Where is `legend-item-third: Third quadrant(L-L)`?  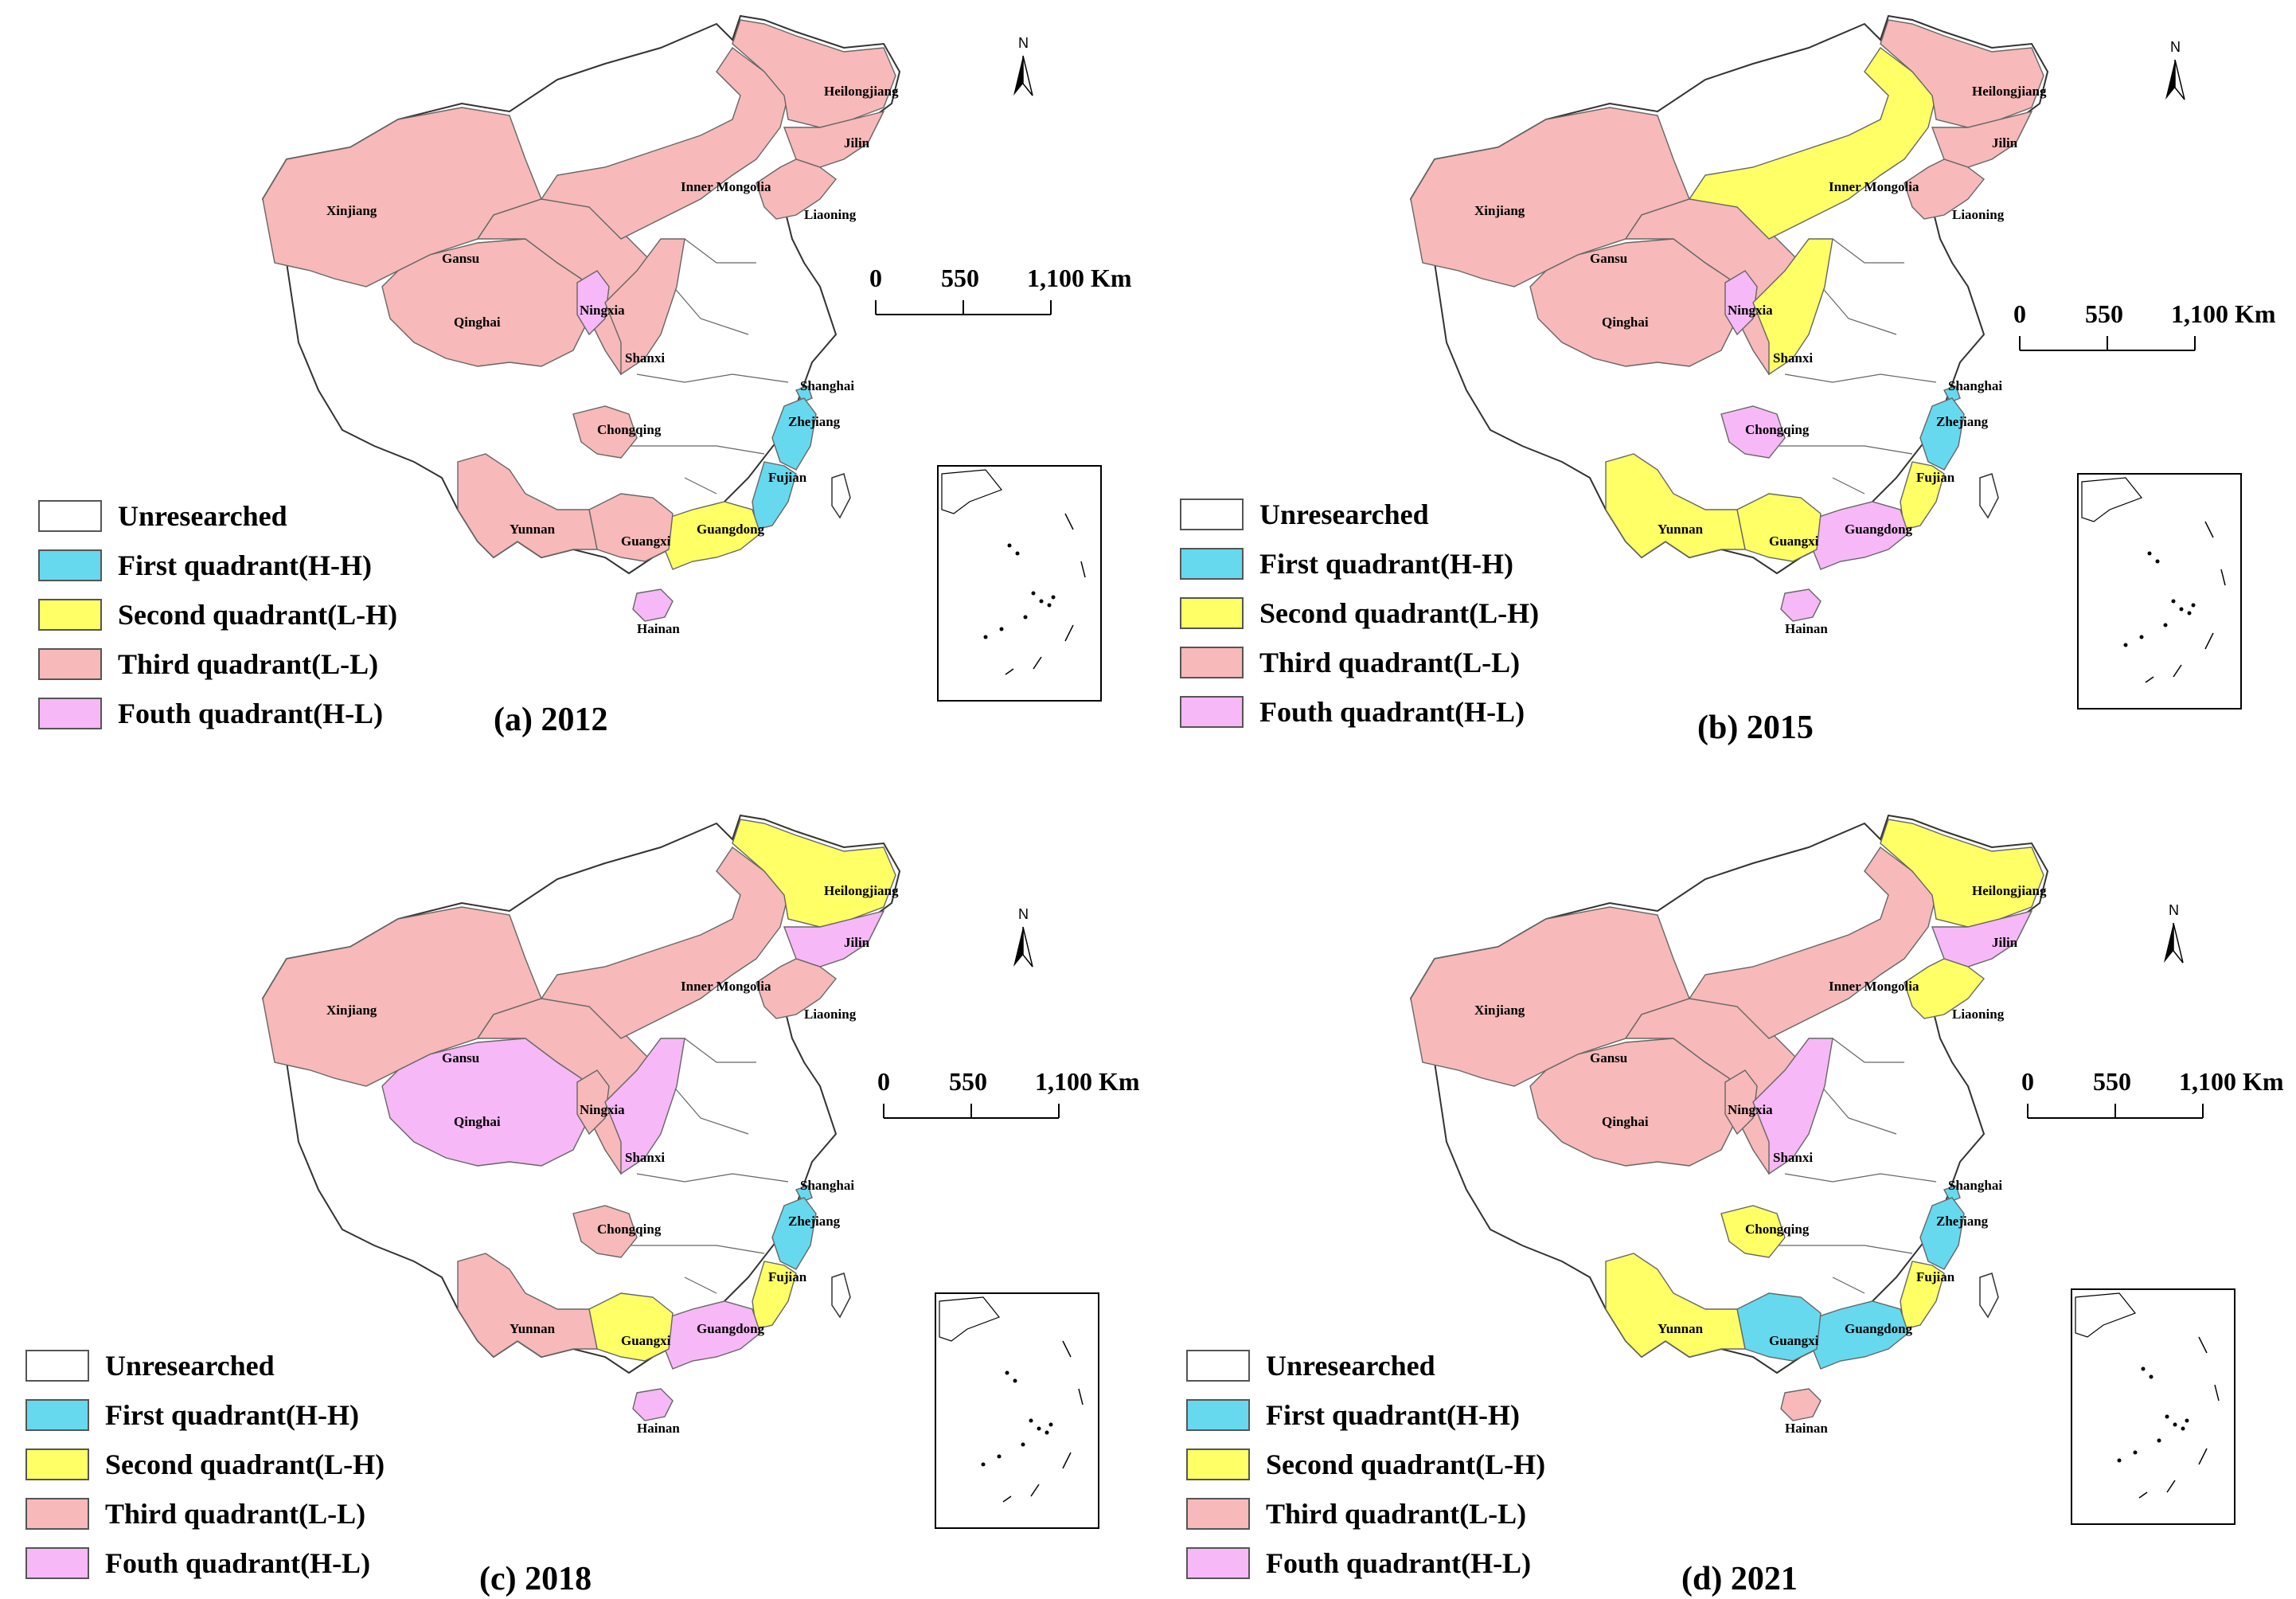
legend-item-third: Third quadrant(L-L) is located at coordinates (1356, 1514).